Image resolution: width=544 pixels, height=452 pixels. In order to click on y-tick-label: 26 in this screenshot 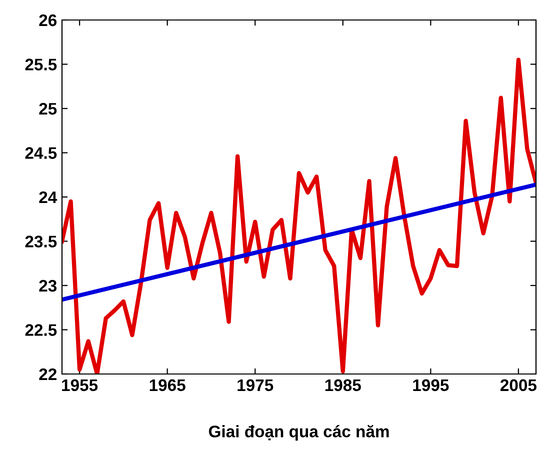, I will do `click(48, 20)`.